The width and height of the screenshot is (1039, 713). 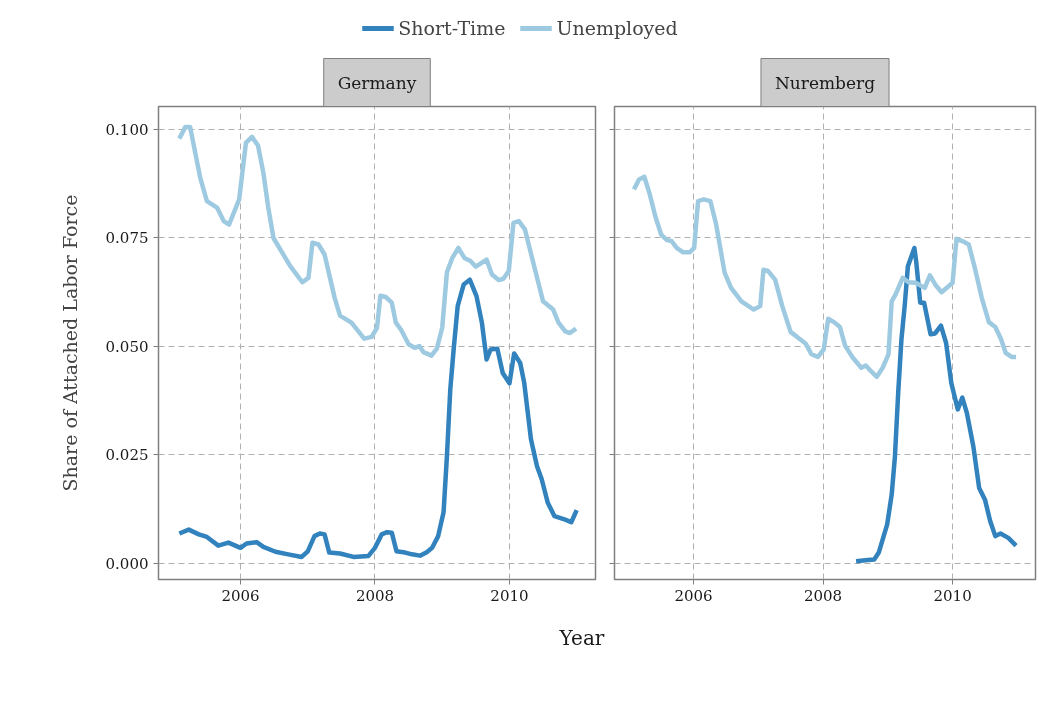 What do you see at coordinates (127, 455) in the screenshot?
I see `y-tick-label: 0.025` at bounding box center [127, 455].